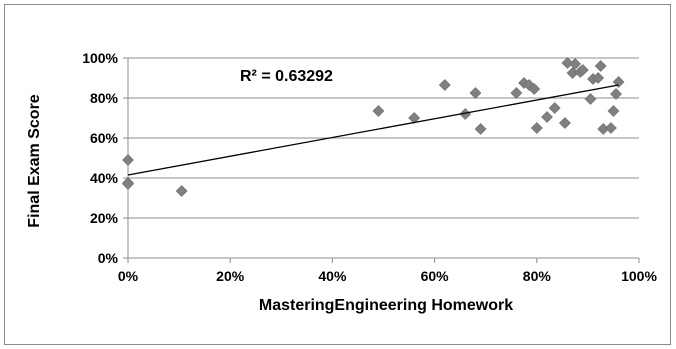 The height and width of the screenshot is (349, 676). Describe the element at coordinates (104, 178) in the screenshot. I see `y-tick-label: 40%` at that location.